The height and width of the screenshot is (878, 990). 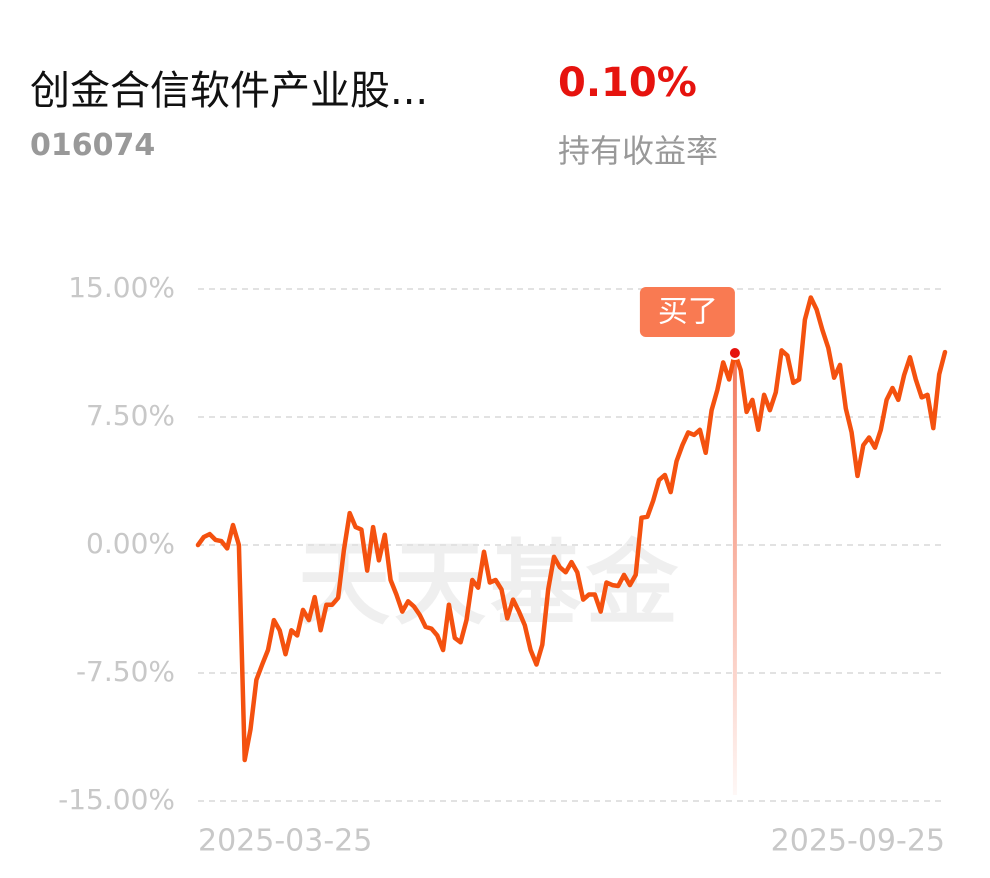 I want to click on fund-code: 016074, so click(x=93, y=145).